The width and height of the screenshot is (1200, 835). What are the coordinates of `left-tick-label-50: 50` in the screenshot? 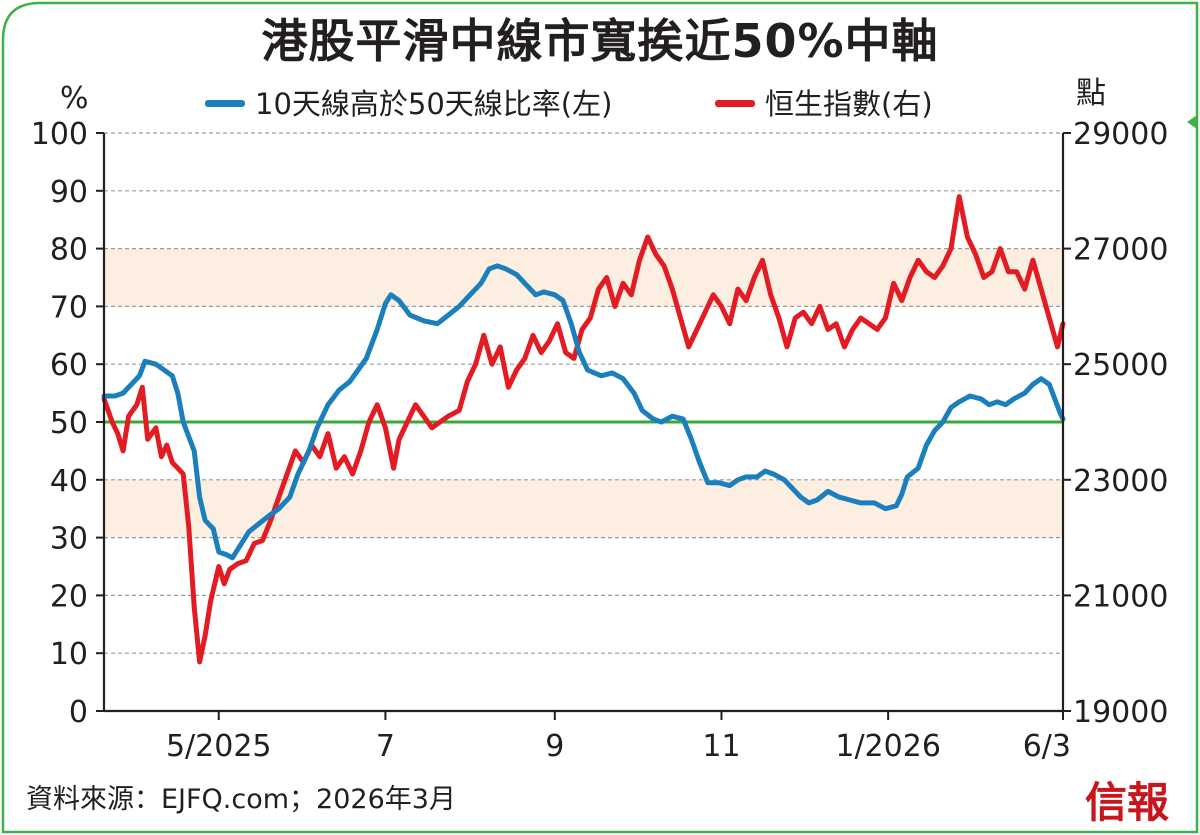 It's located at (69, 423).